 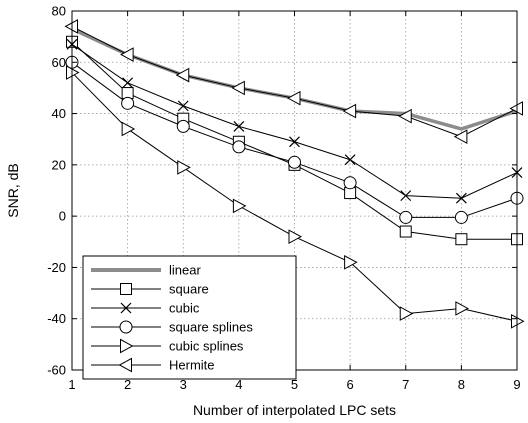 I want to click on legend-marker-hermite, so click(x=125, y=365).